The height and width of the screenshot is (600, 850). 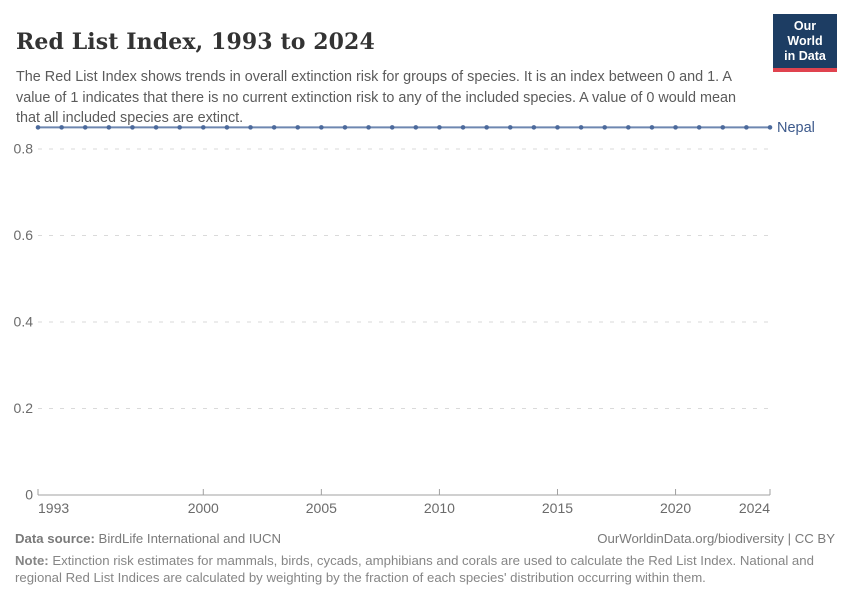 I want to click on series-nepal: Nepal, so click(x=425, y=128).